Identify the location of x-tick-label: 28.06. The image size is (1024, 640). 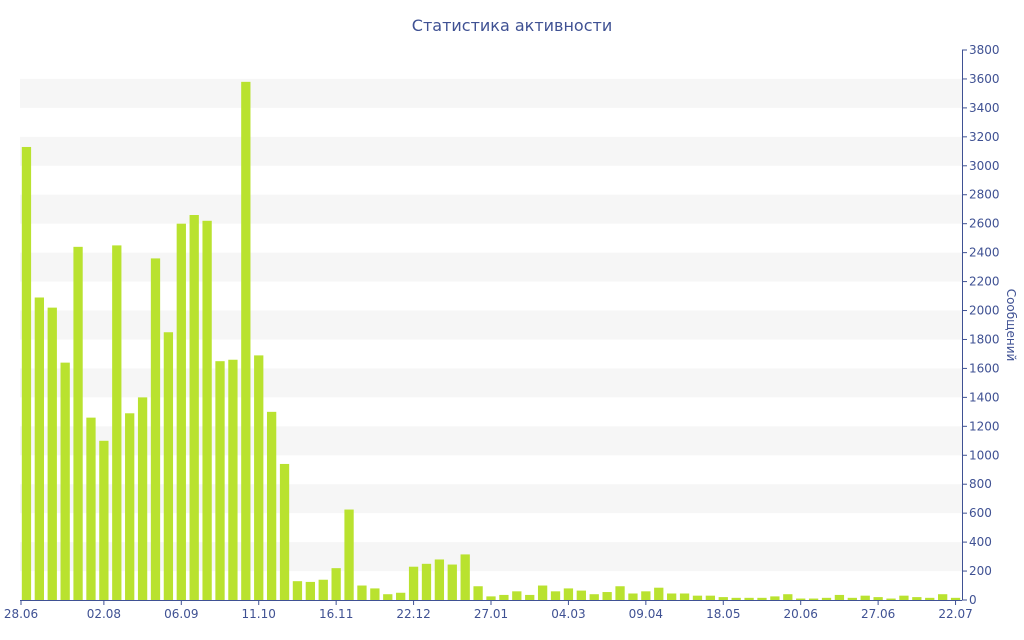
(21, 614).